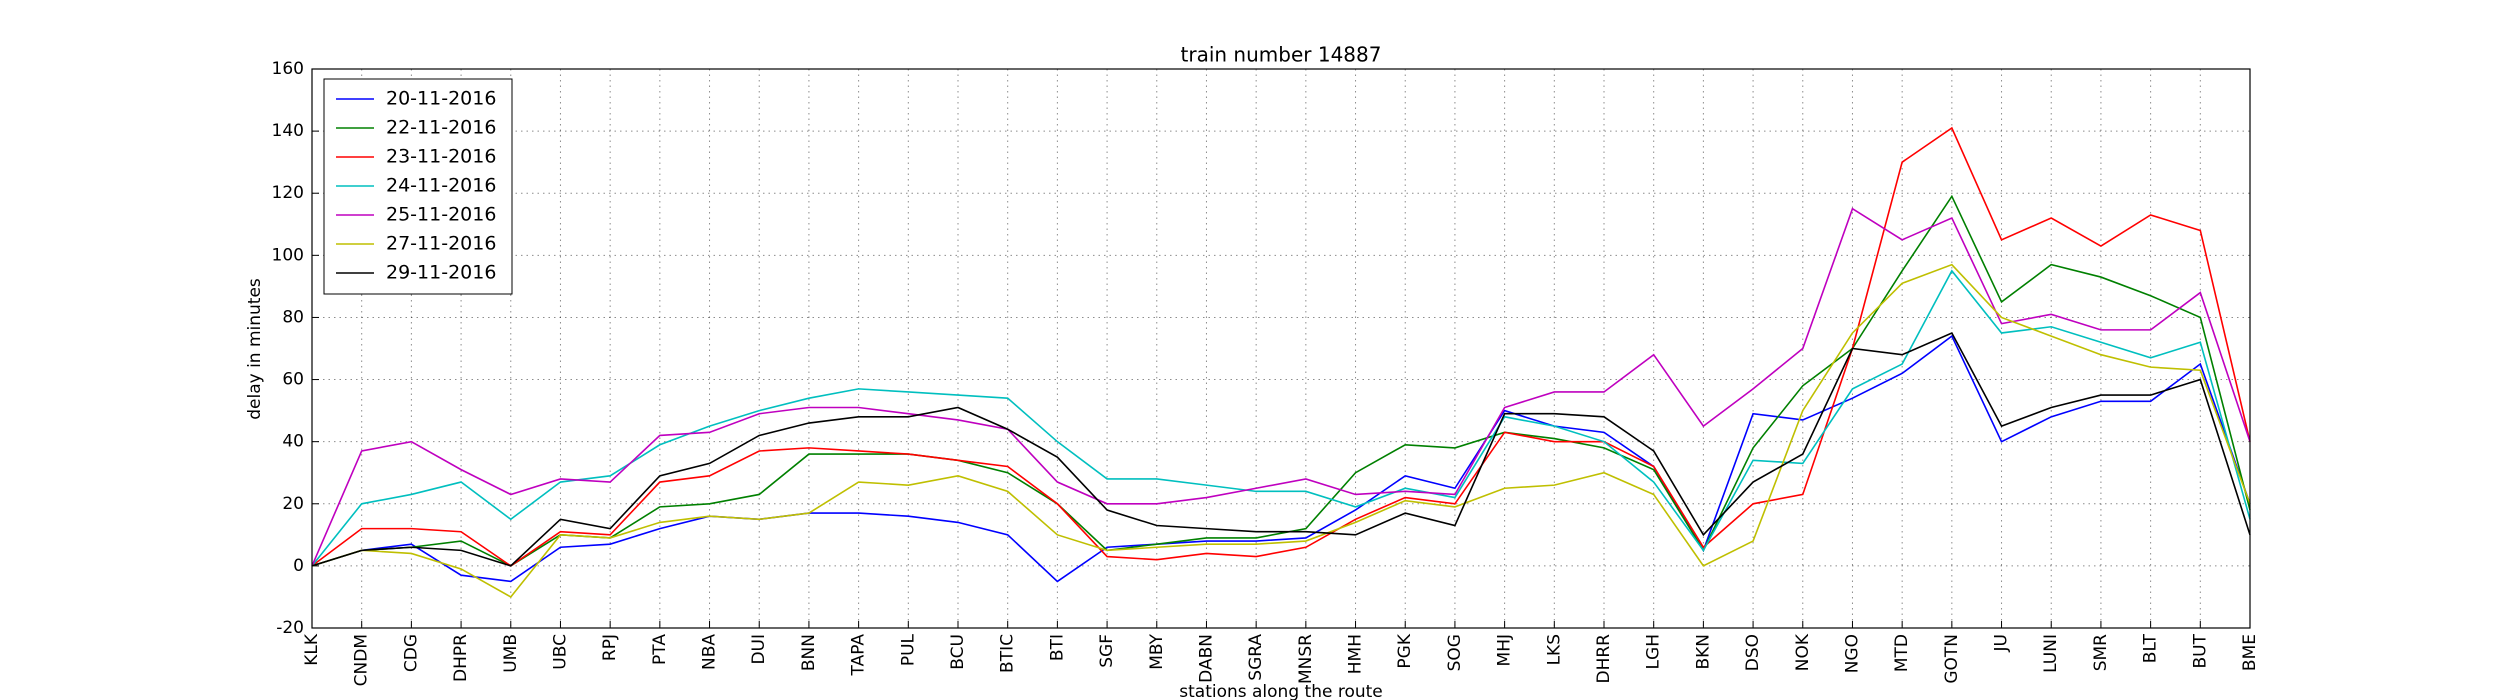  I want to click on x-tick-label: PTA, so click(660, 649).